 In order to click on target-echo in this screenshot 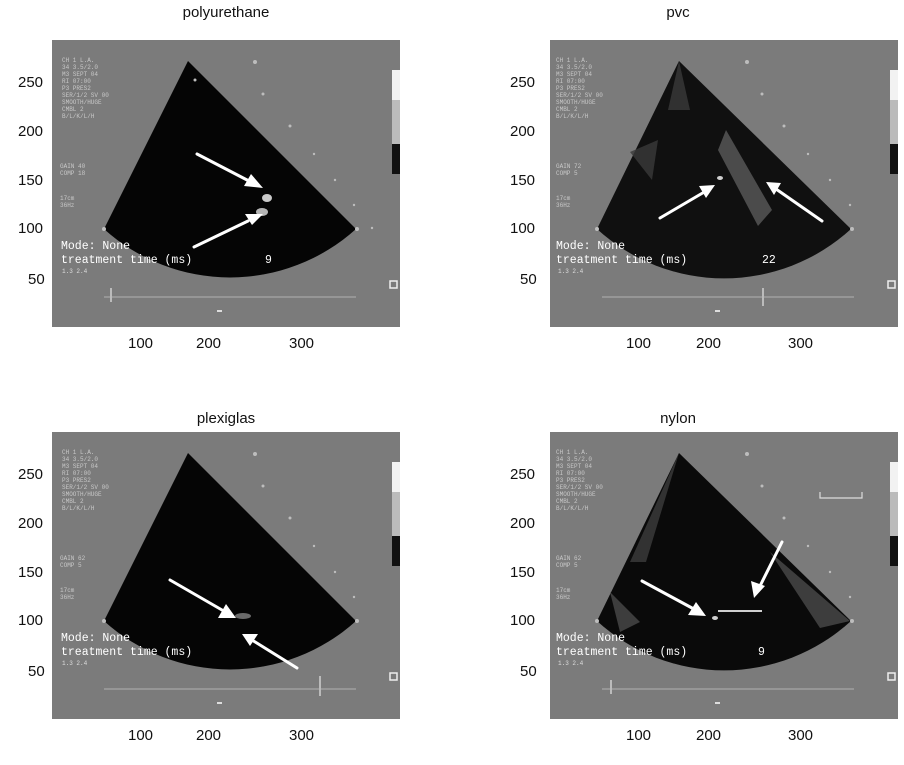, I will do `click(267, 198)`.